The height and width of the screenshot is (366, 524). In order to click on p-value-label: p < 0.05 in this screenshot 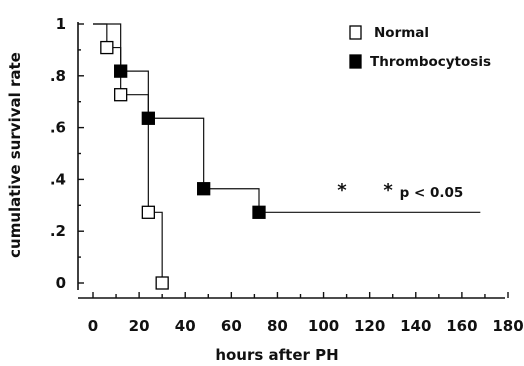, I will do `click(432, 193)`.